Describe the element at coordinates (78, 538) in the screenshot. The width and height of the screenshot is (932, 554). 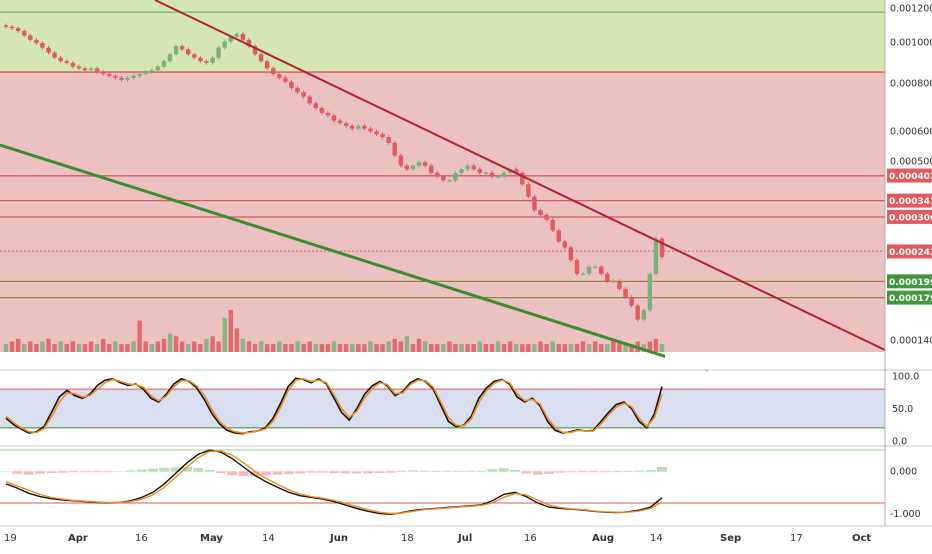
I see `x-tick: Apr` at that location.